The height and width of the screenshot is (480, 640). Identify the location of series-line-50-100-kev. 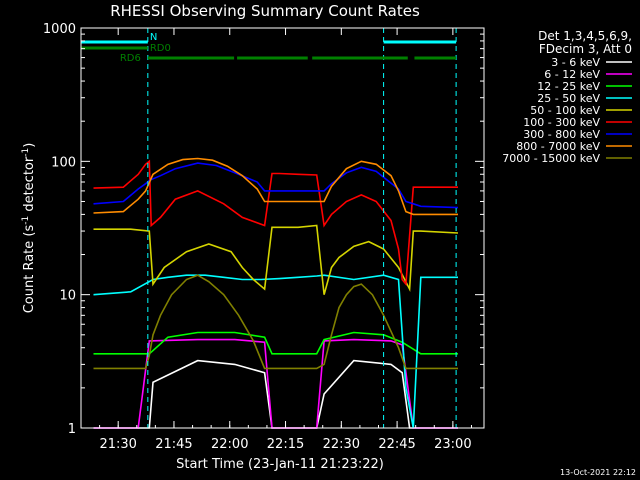
(276, 259).